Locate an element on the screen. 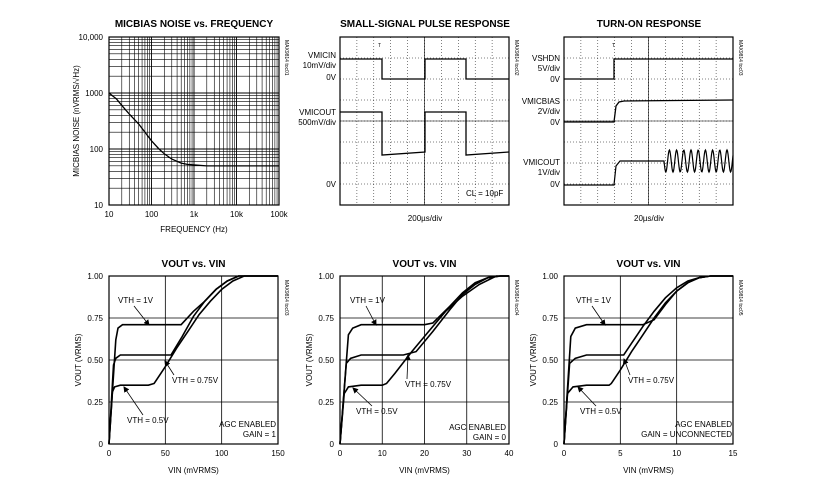  vout-x-tick-label: 30 is located at coordinates (466, 453).